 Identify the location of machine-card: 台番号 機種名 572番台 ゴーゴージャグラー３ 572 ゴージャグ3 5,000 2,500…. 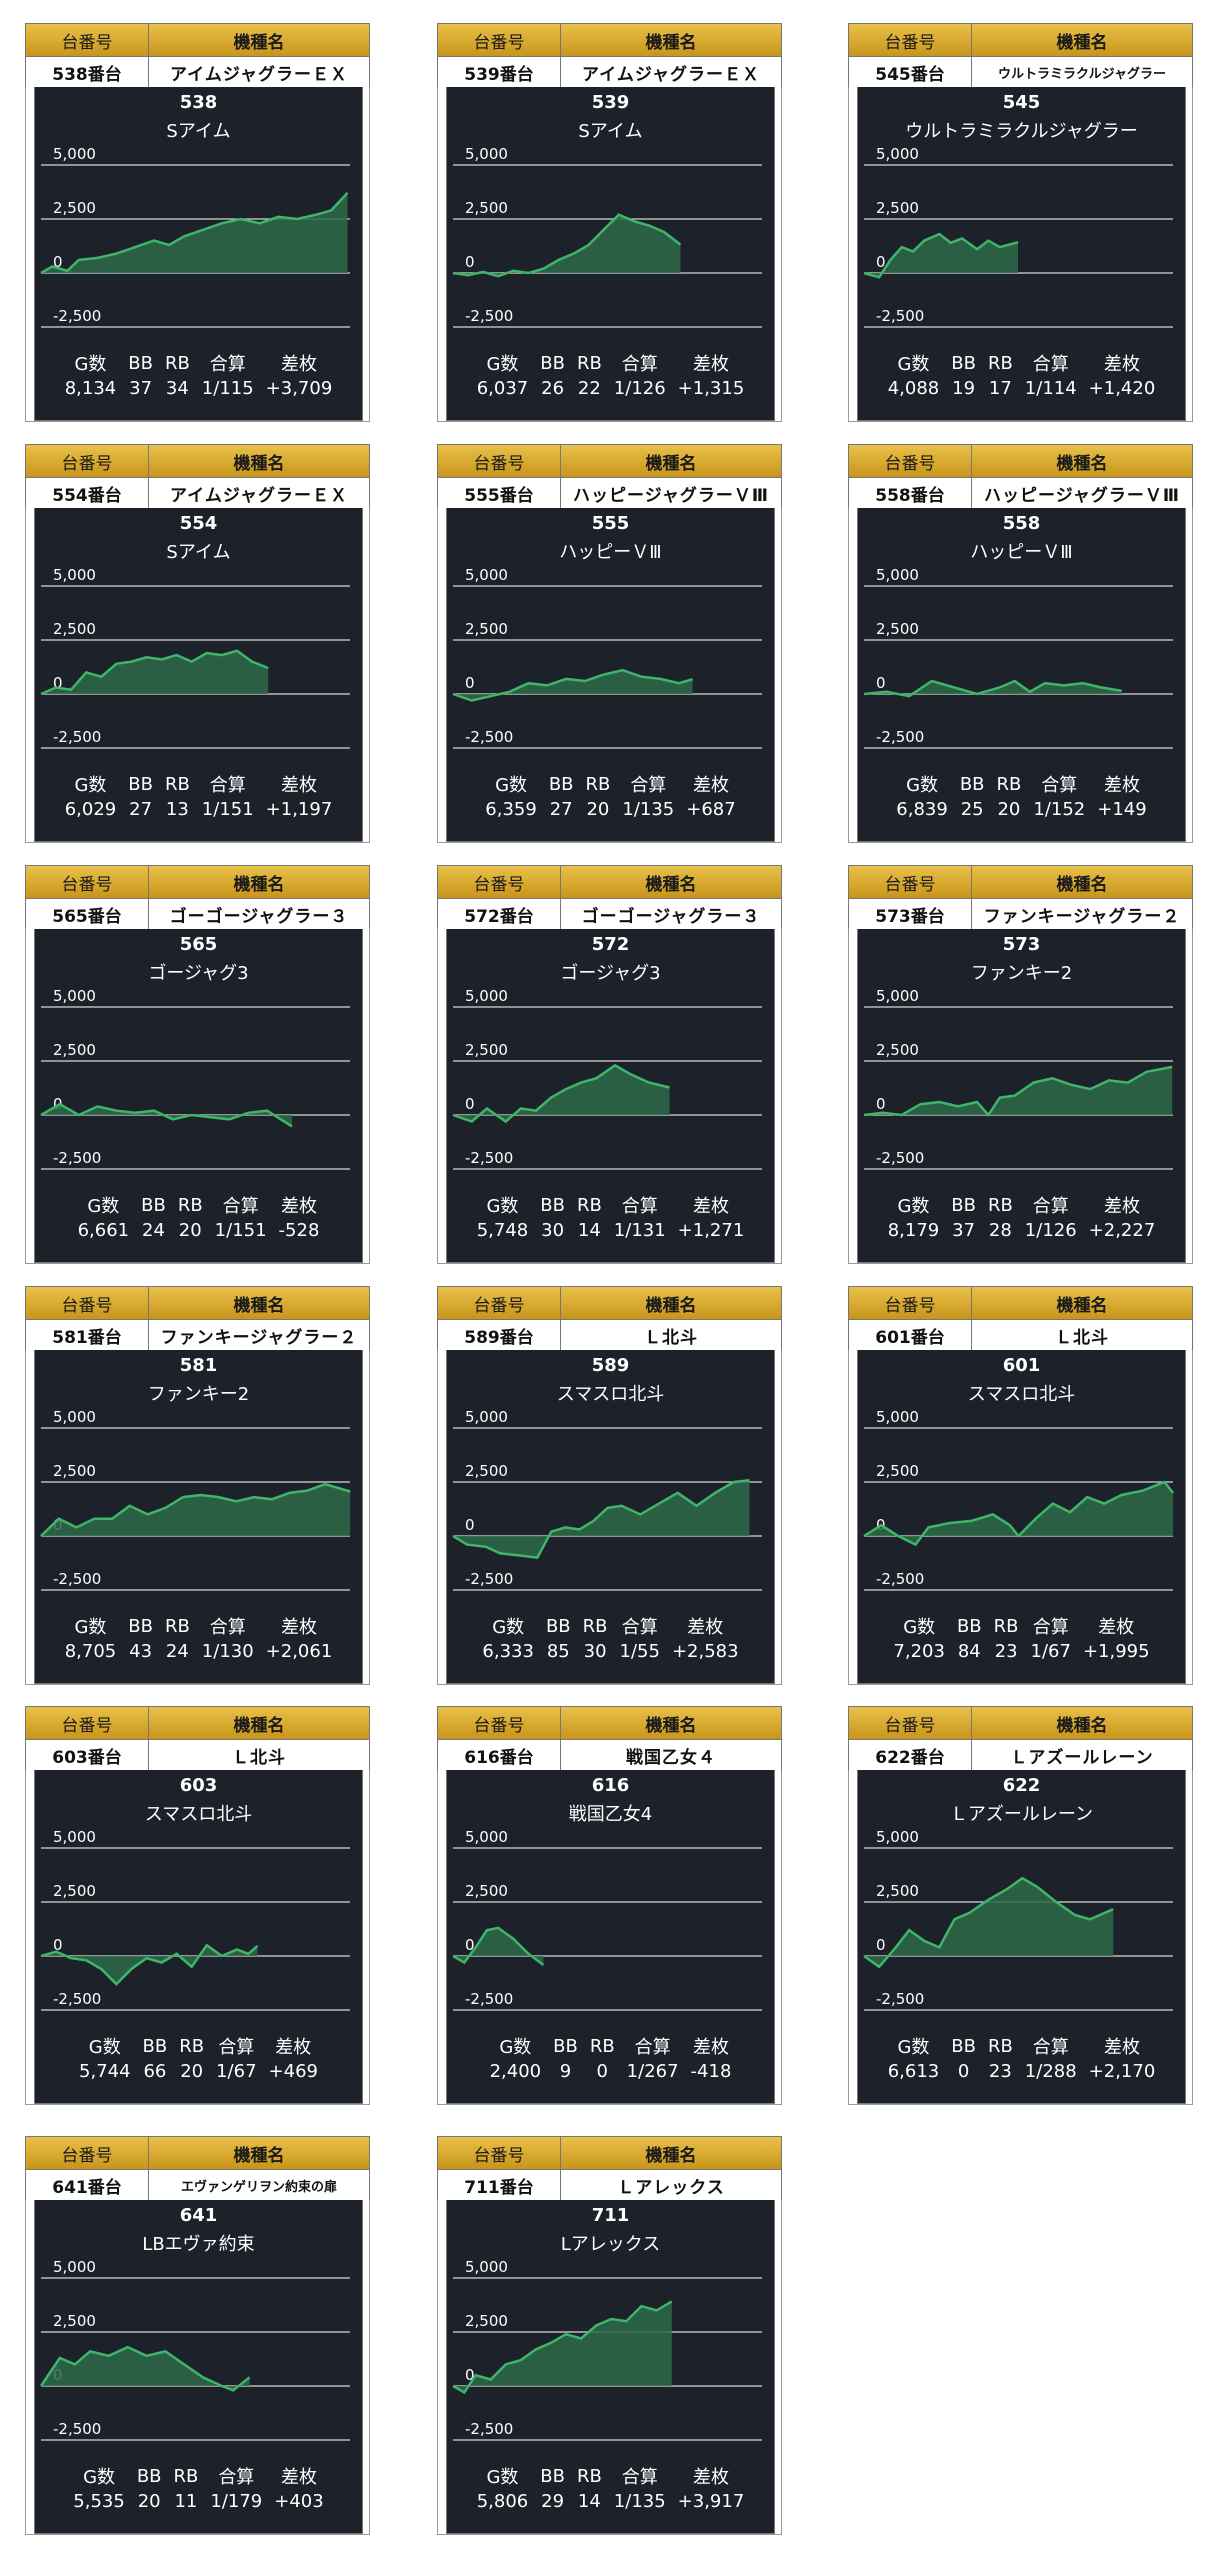
(609, 1064).